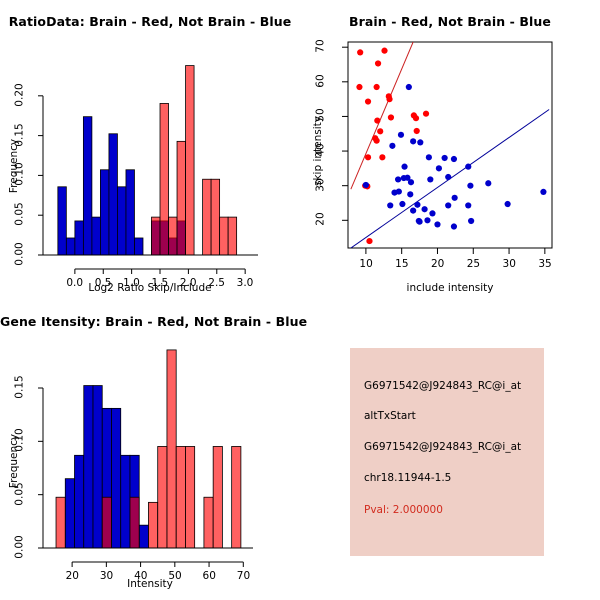  I want to click on gene-xtick-label: 50, so click(175, 576).